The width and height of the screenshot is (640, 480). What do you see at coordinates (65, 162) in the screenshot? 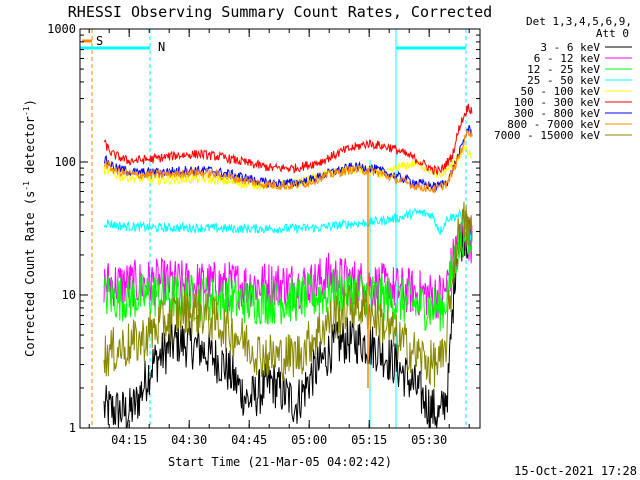
I see `y-tick-label: 100` at bounding box center [65, 162].